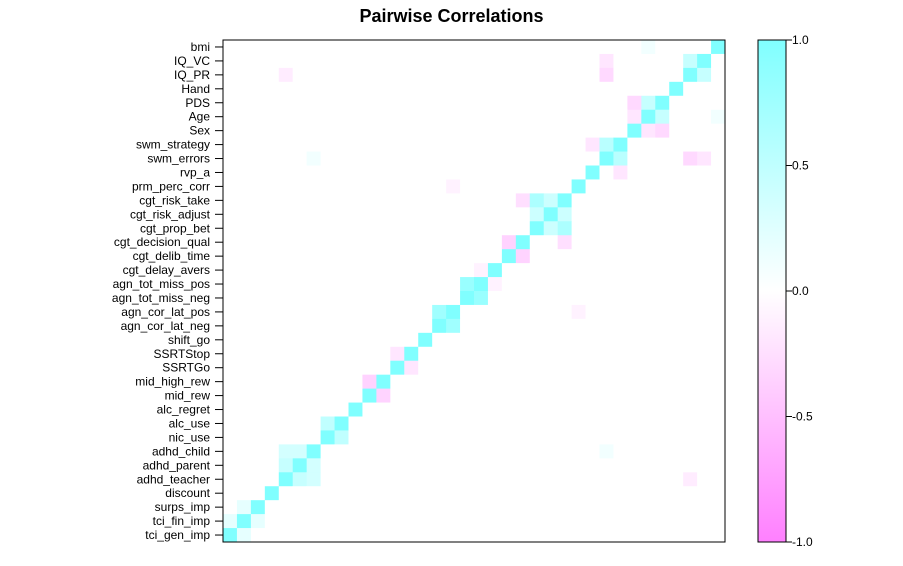 This screenshot has width=903, height=566. What do you see at coordinates (188, 396) in the screenshot?
I see `row-label: mid_rew` at bounding box center [188, 396].